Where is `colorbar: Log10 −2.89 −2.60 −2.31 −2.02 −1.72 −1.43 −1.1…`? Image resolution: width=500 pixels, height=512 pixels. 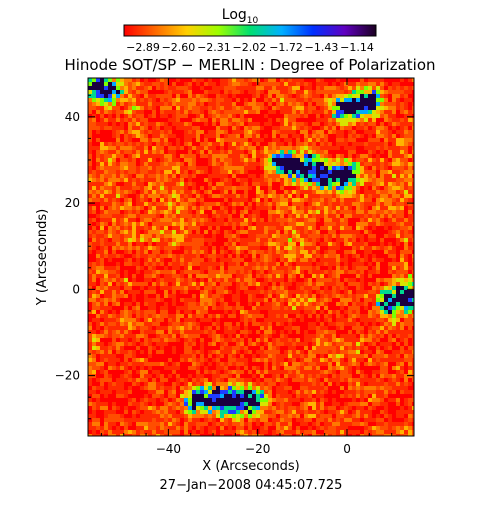
colorbar: Log10 −2.89 −2.60 −2.31 −2.02 −1.72 −1.43 −1.1… is located at coordinates (250, 30).